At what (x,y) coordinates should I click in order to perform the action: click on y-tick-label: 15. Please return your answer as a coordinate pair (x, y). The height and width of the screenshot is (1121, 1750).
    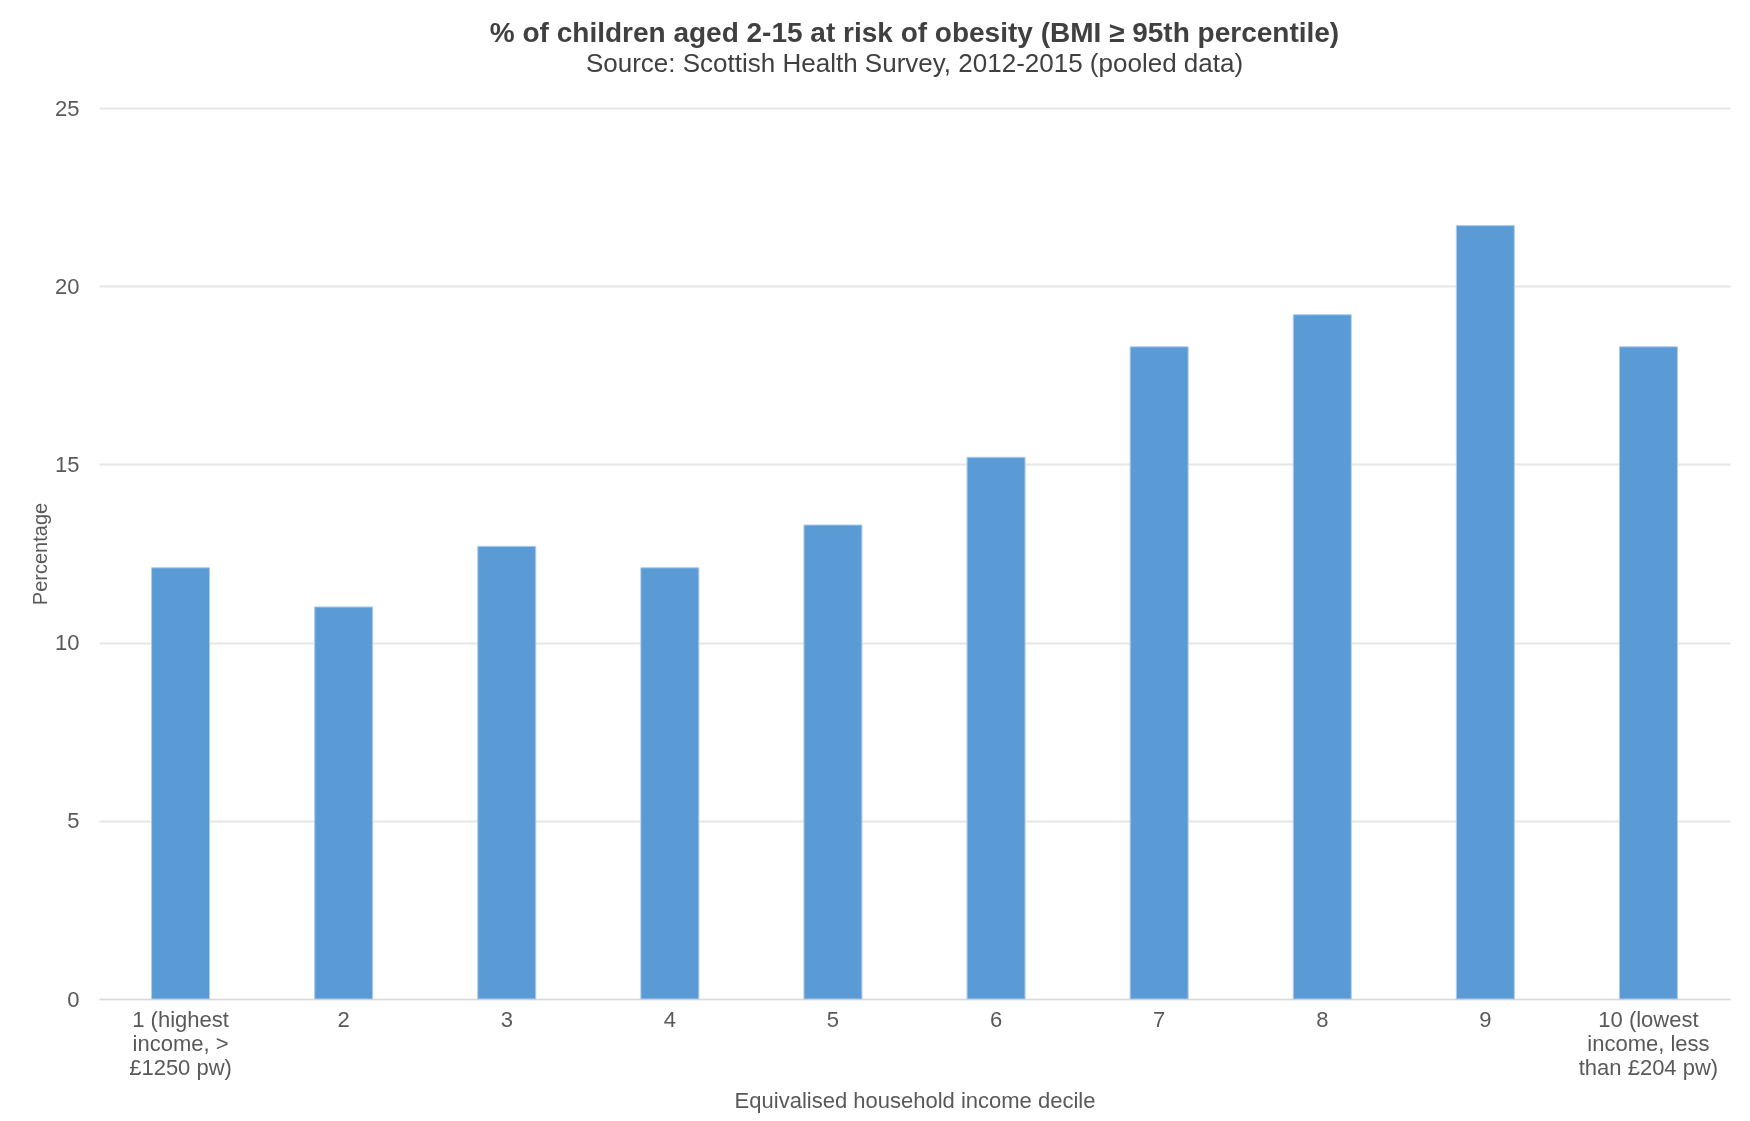
    Looking at the image, I should click on (67, 464).